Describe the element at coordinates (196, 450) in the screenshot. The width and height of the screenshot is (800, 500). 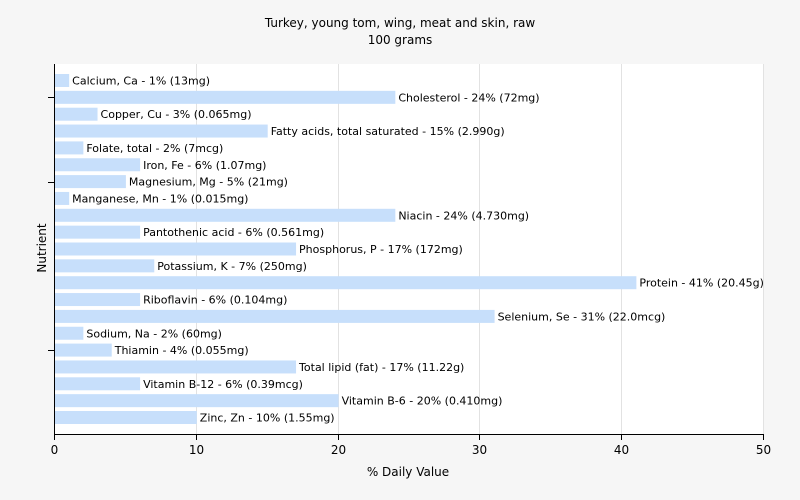
I see `x-tick-label: 10` at that location.